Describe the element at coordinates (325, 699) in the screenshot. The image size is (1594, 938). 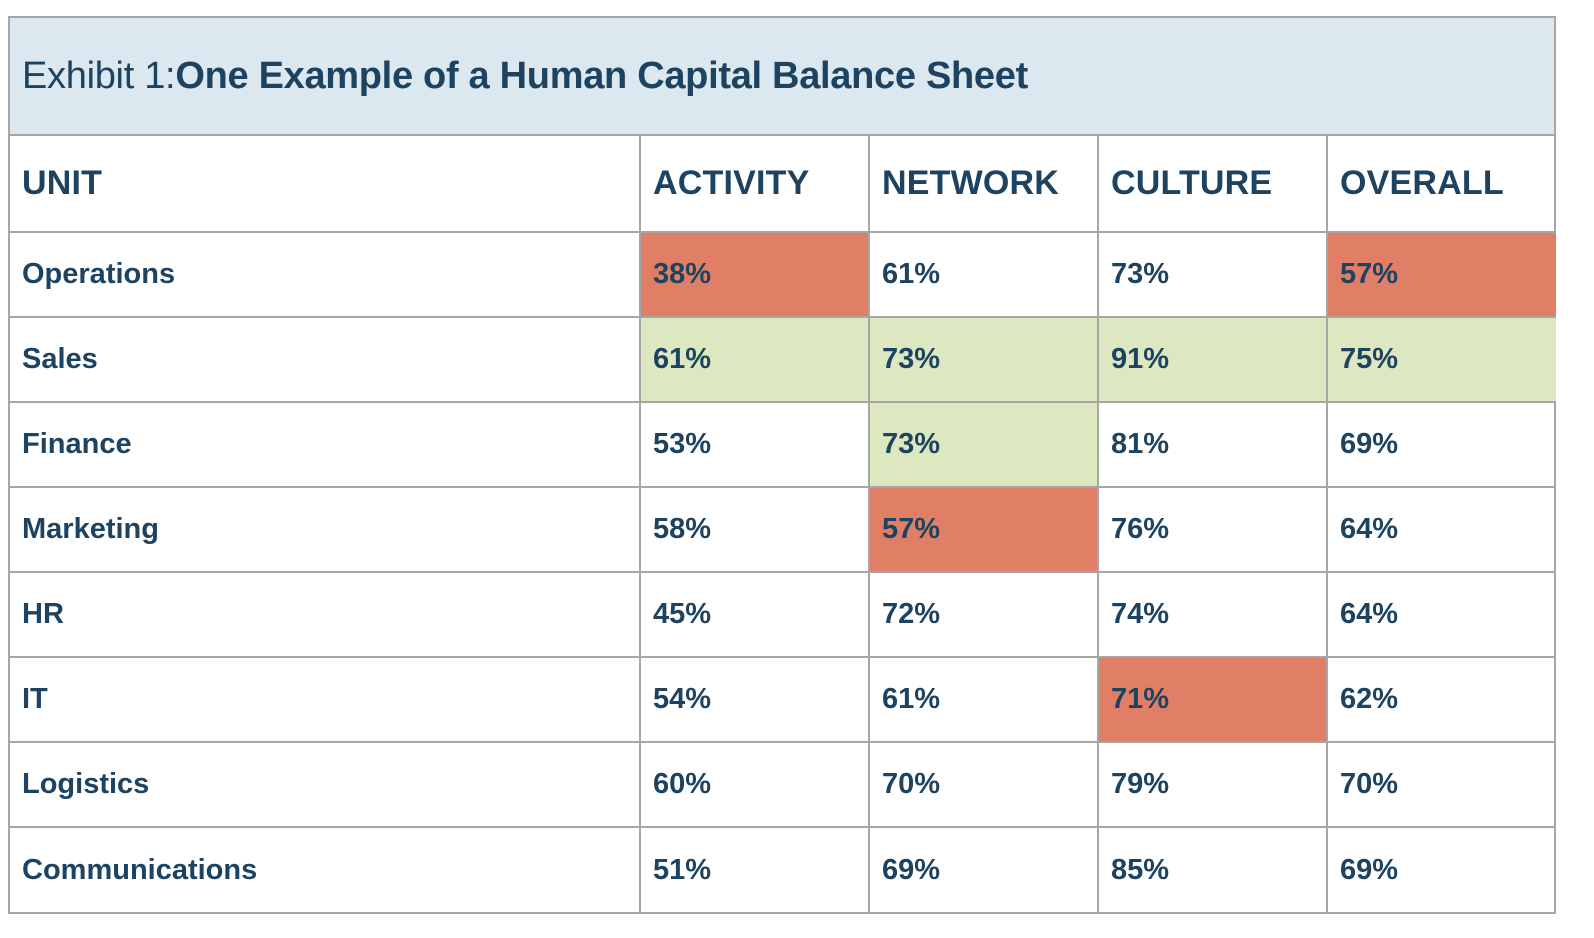
I see `unit-cell: IT` at that location.